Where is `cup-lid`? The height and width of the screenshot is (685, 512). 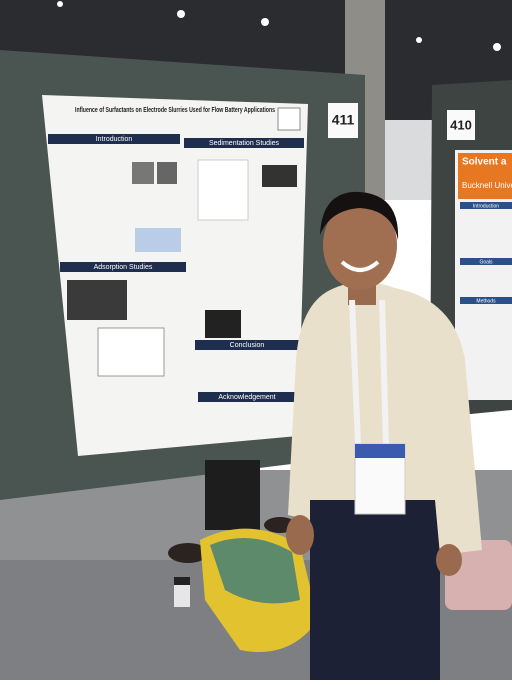
cup-lid is located at coordinates (182, 581).